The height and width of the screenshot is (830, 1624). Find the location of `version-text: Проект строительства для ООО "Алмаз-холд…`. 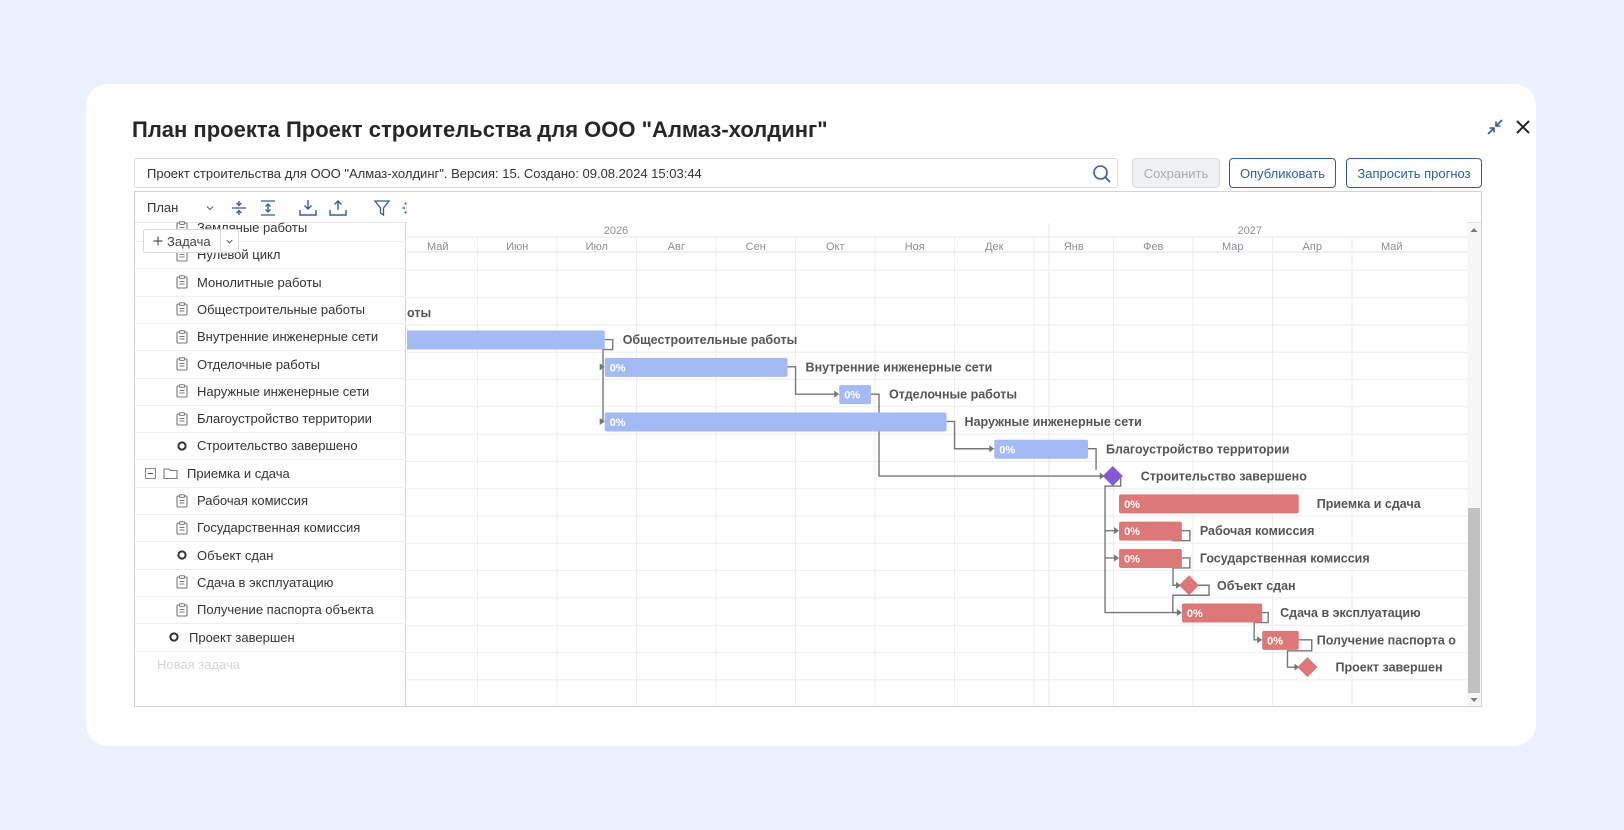

version-text: Проект строительства для ООО "Алмаз-холд… is located at coordinates (424, 173).